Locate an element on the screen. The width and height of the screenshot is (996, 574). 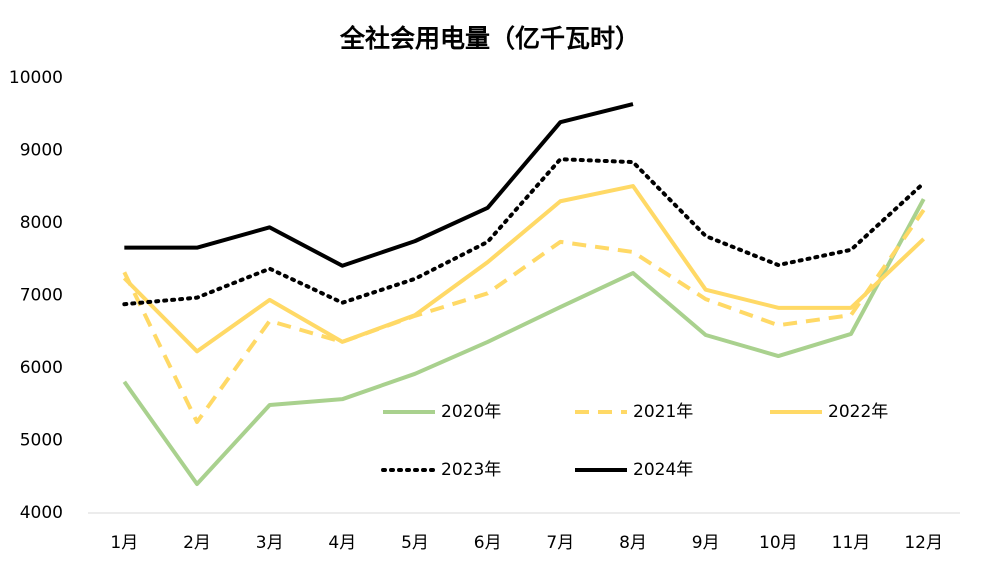
x-tick-label: 12月 is located at coordinates (923, 543).